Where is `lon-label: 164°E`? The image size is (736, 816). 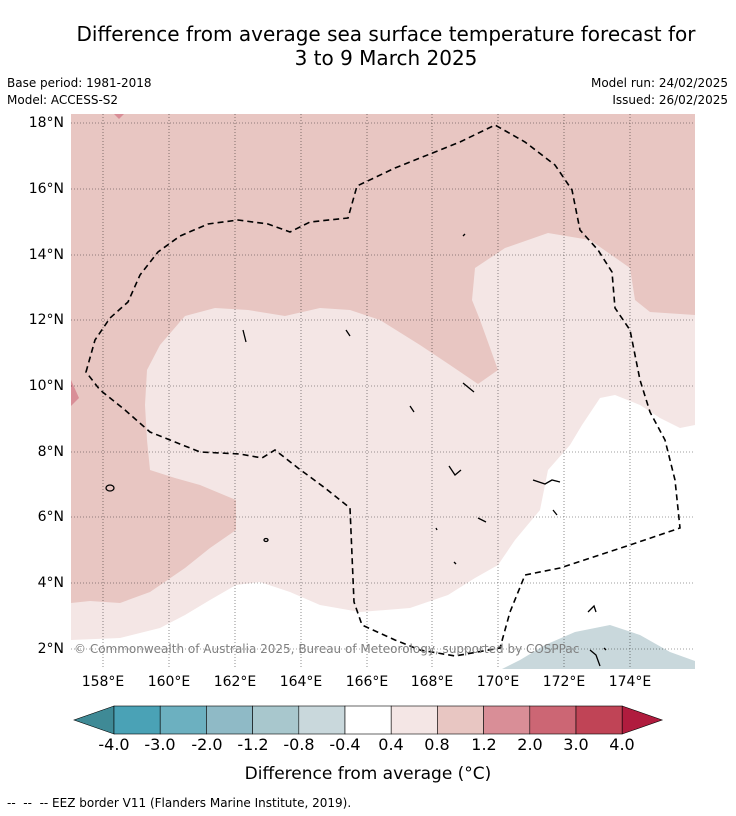 lon-label: 164°E is located at coordinates (301, 682).